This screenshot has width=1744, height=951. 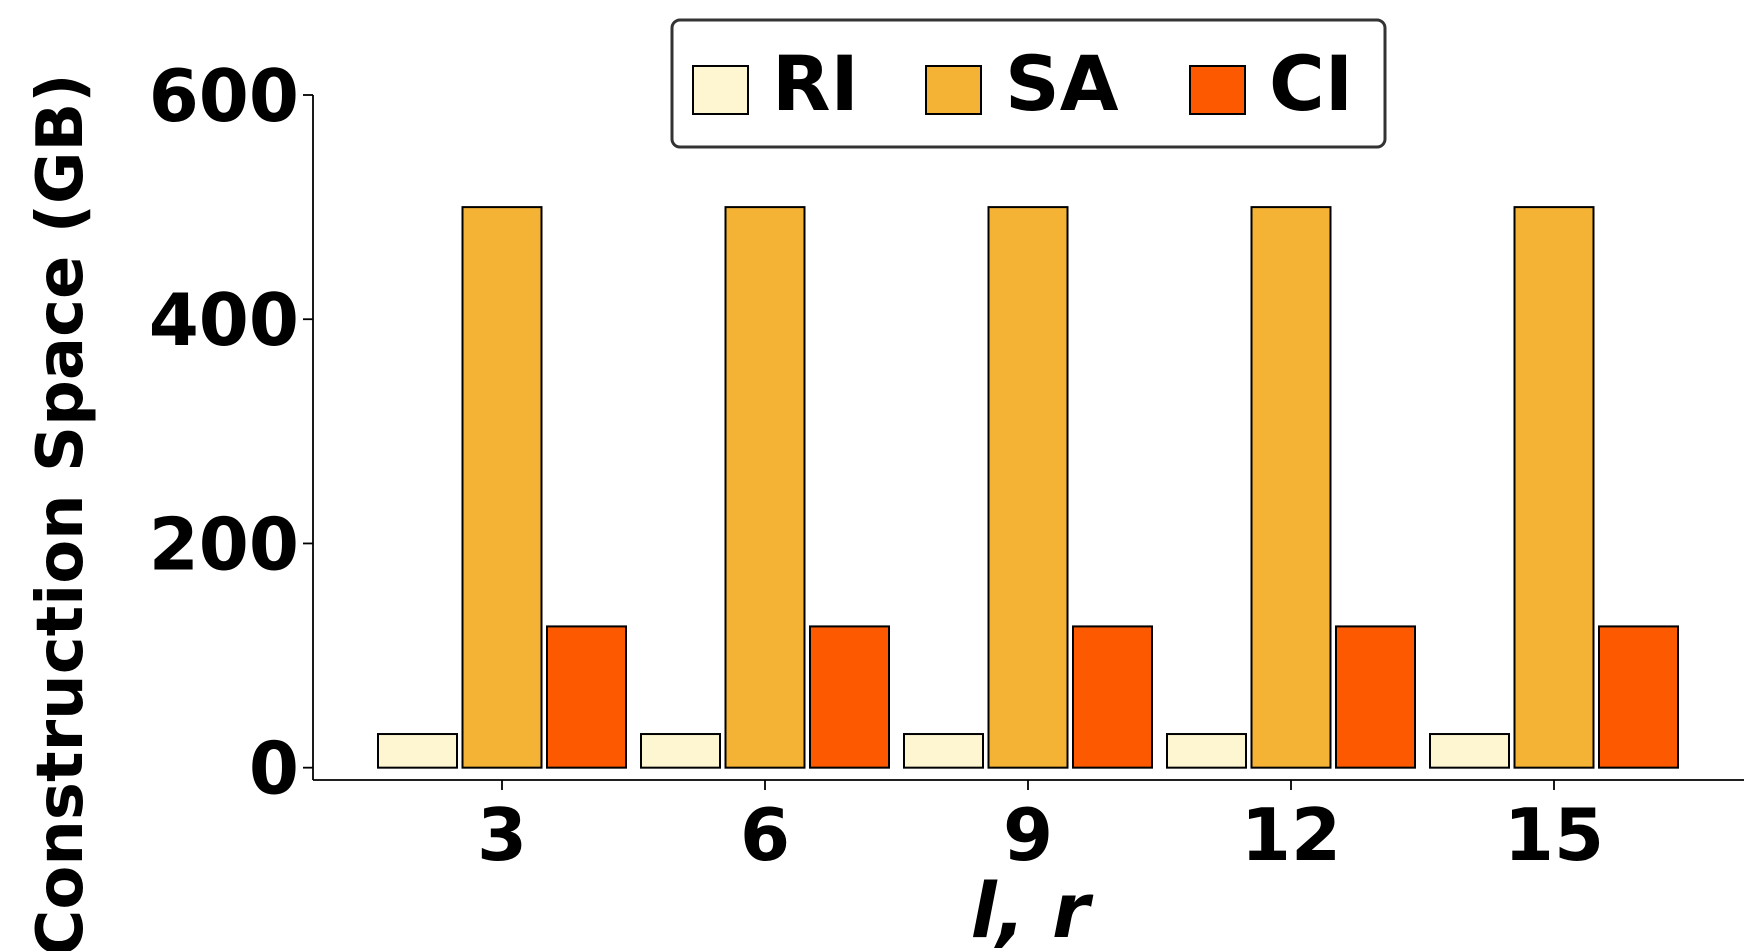 What do you see at coordinates (815, 83) in the screenshot?
I see `legend-label-ri: RI` at bounding box center [815, 83].